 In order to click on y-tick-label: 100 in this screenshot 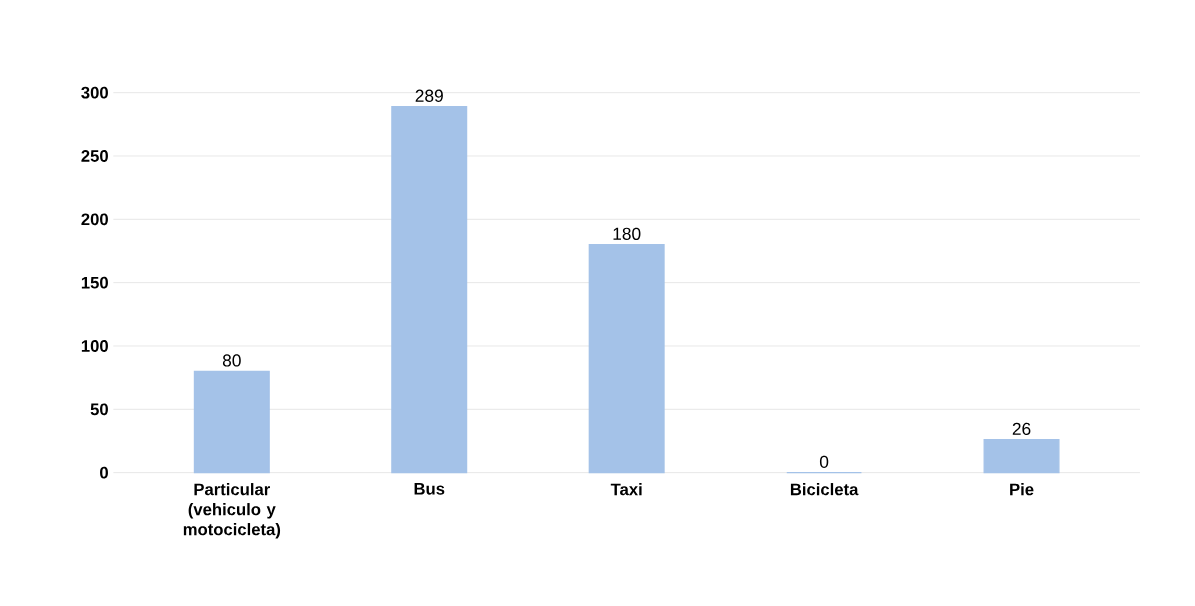, I will do `click(94, 346)`.